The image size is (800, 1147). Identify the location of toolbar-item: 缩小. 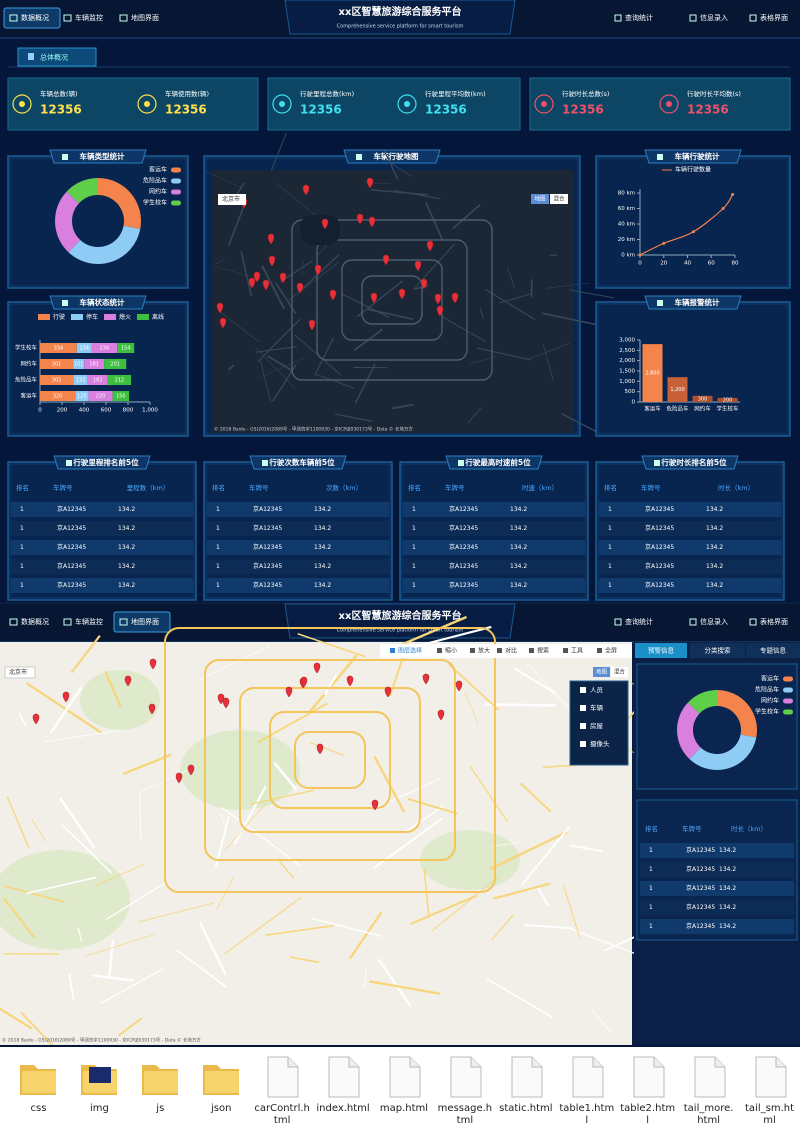
(451, 651).